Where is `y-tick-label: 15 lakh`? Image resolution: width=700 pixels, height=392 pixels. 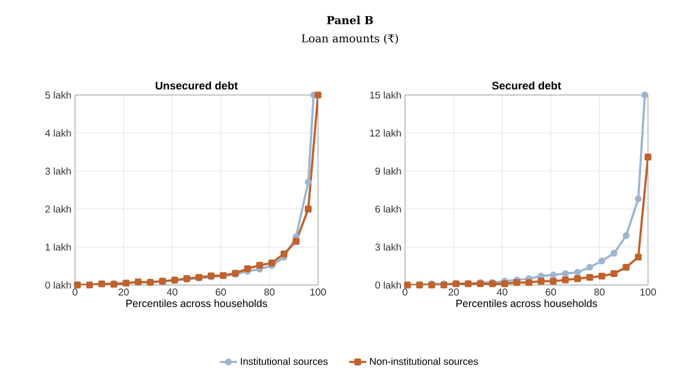 y-tick-label: 15 lakh is located at coordinates (385, 95).